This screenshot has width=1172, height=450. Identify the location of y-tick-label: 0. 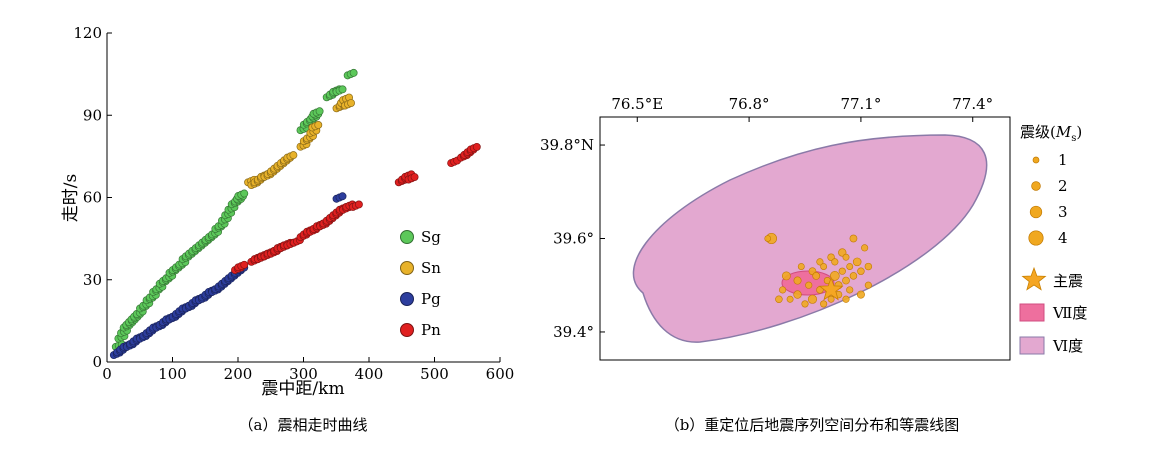
(97, 362).